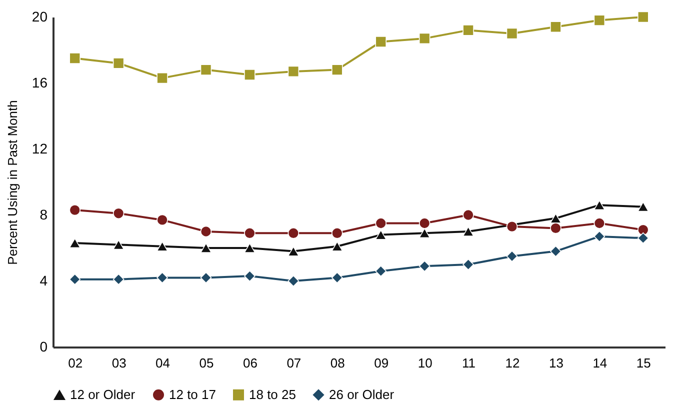 The width and height of the screenshot is (677, 409). I want to click on legend-label: 12 or Older, so click(103, 394).